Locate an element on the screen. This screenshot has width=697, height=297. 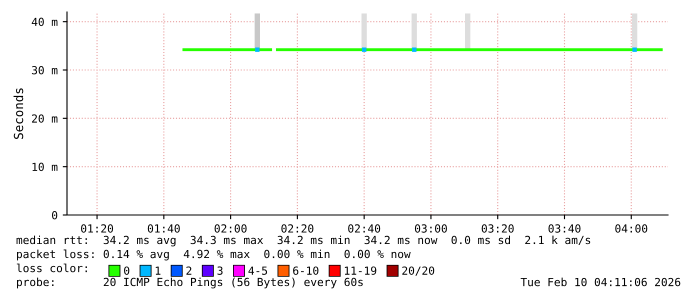
text: median rtt: 34.2 ms avg 34.3 ms max 34.2 ms min 34.2 ms now 0.0 ms sd 2.1 k am/s is located at coordinates (303, 241).